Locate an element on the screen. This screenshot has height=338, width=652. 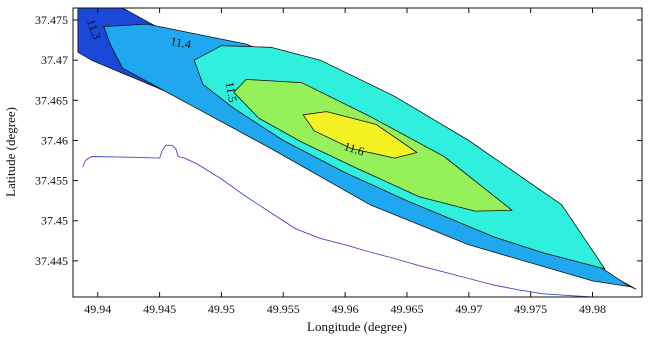
x-tick-label: 49.96 is located at coordinates (345, 309).